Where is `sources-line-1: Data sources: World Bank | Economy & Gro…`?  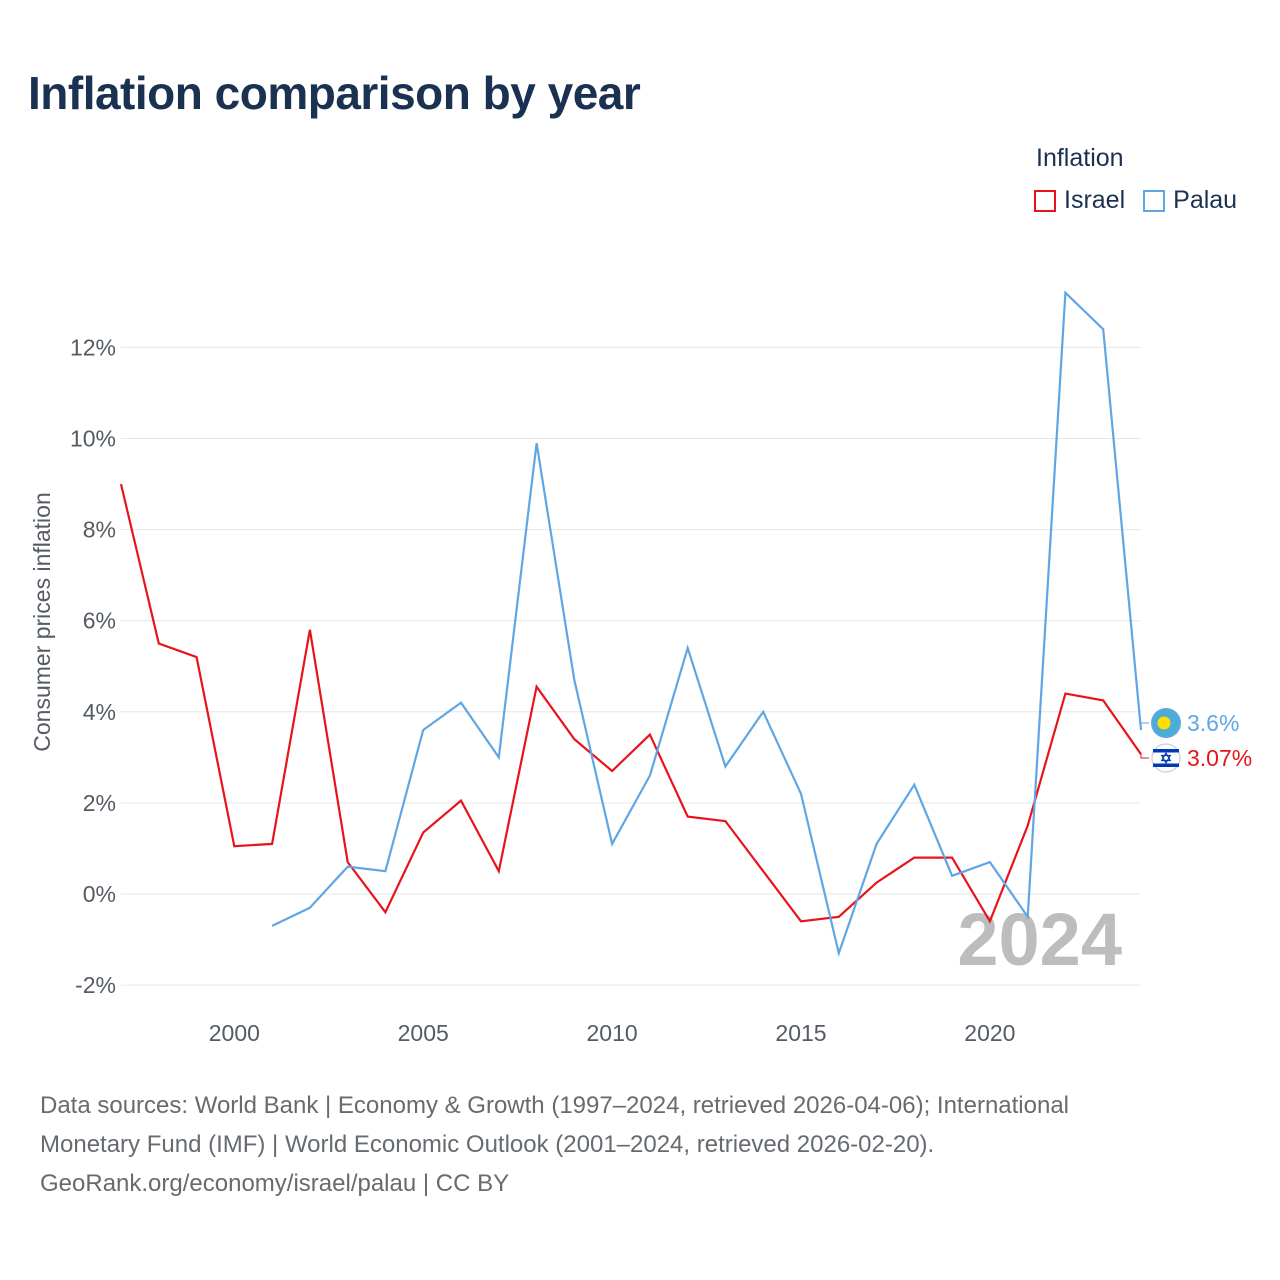
sources-line-1: Data sources: World Bank | Economy & Gro… is located at coordinates (555, 1105).